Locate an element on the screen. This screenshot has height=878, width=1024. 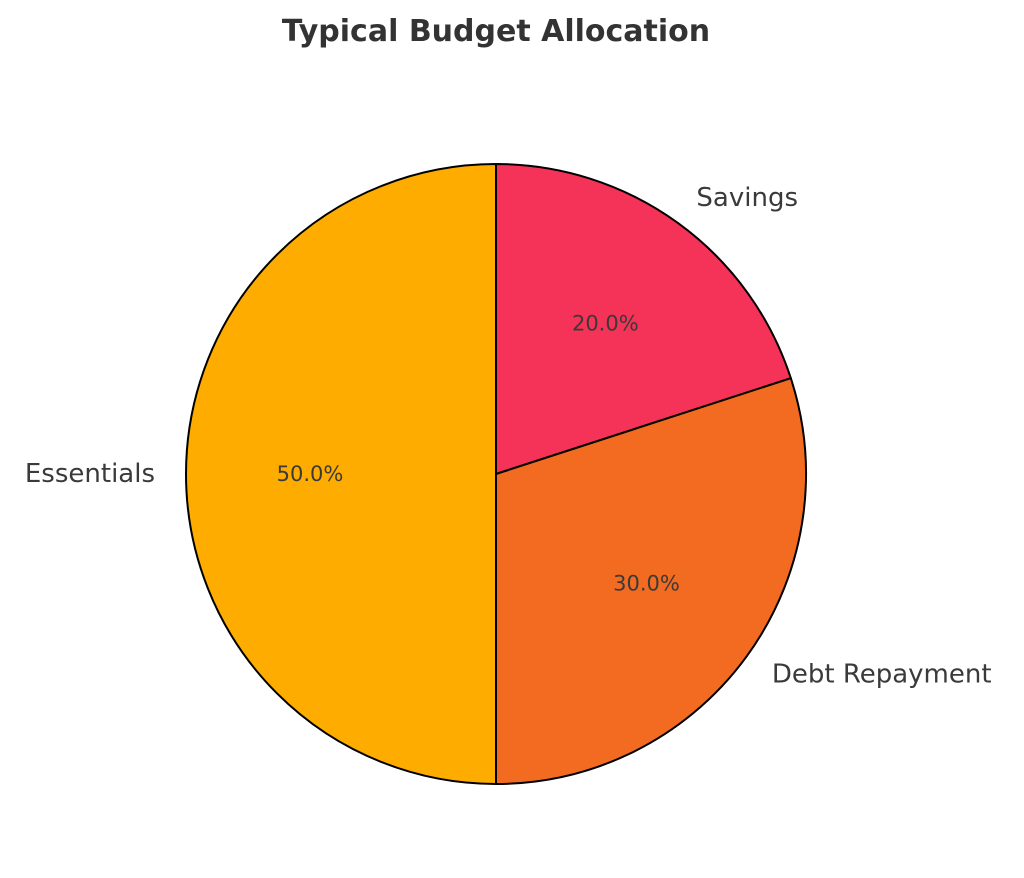
pie-slice-debt-repayment is located at coordinates (651, 581).